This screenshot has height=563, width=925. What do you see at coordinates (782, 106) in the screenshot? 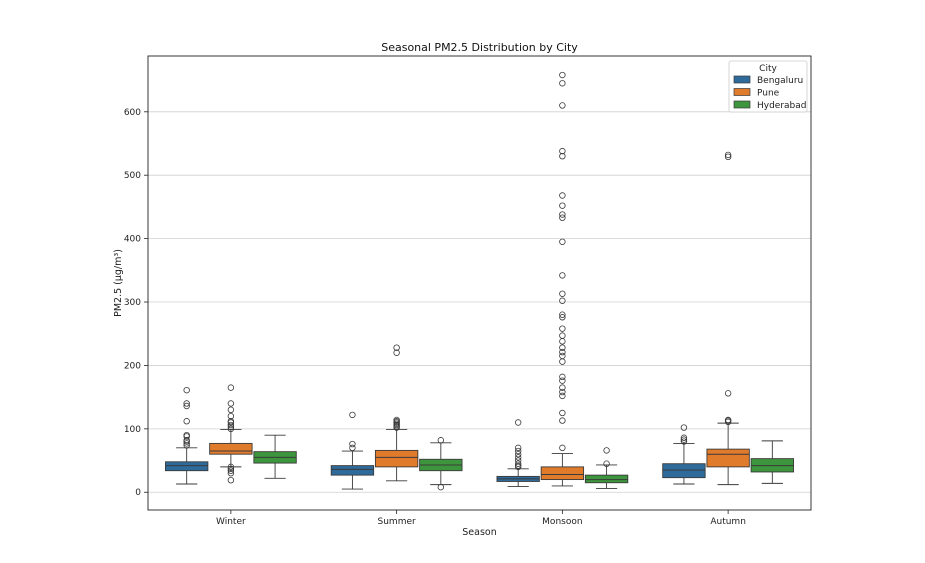
I see `legend-label-hyderabad: Hyderabad` at bounding box center [782, 106].